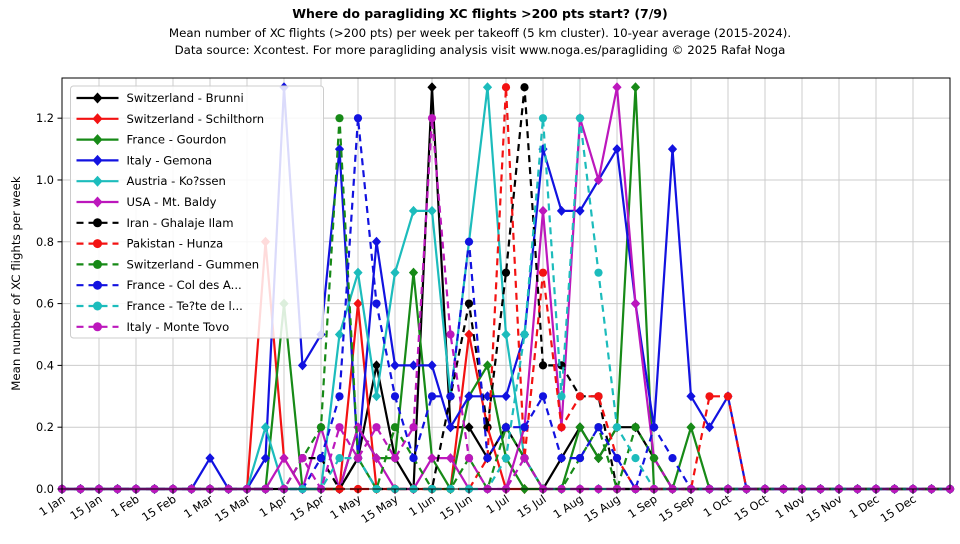 The image size is (960, 544). Describe the element at coordinates (456, 508) in the screenshot. I see `x-tick-label: 15 Jun` at that location.